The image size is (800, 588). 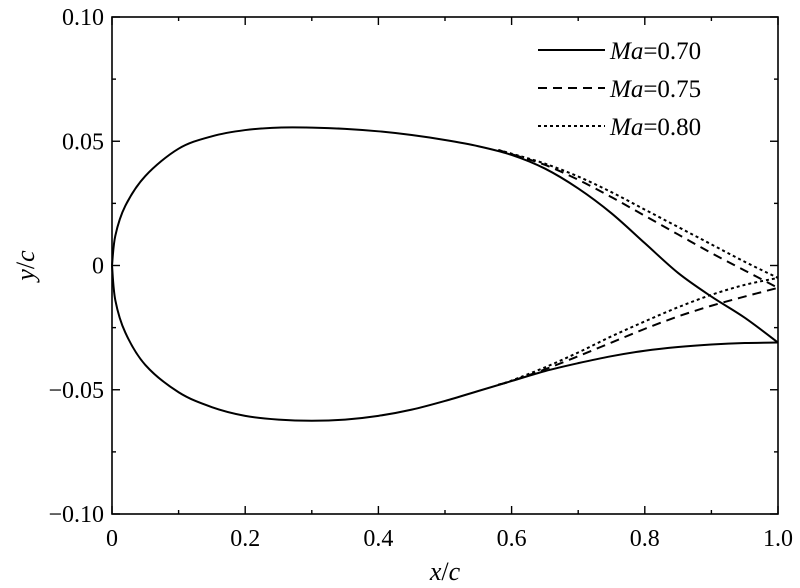 What do you see at coordinates (76, 391) in the screenshot?
I see `y-tick-label: −0.05` at bounding box center [76, 391].